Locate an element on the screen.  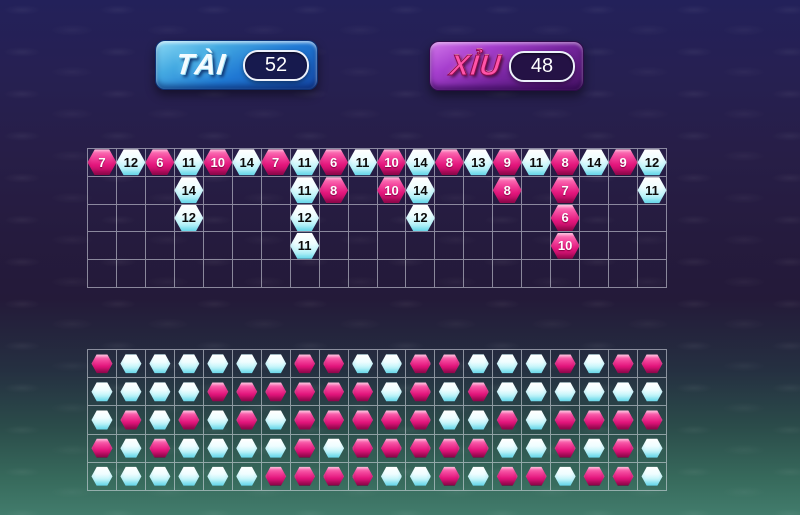
road-token: 6 is located at coordinates (334, 162).